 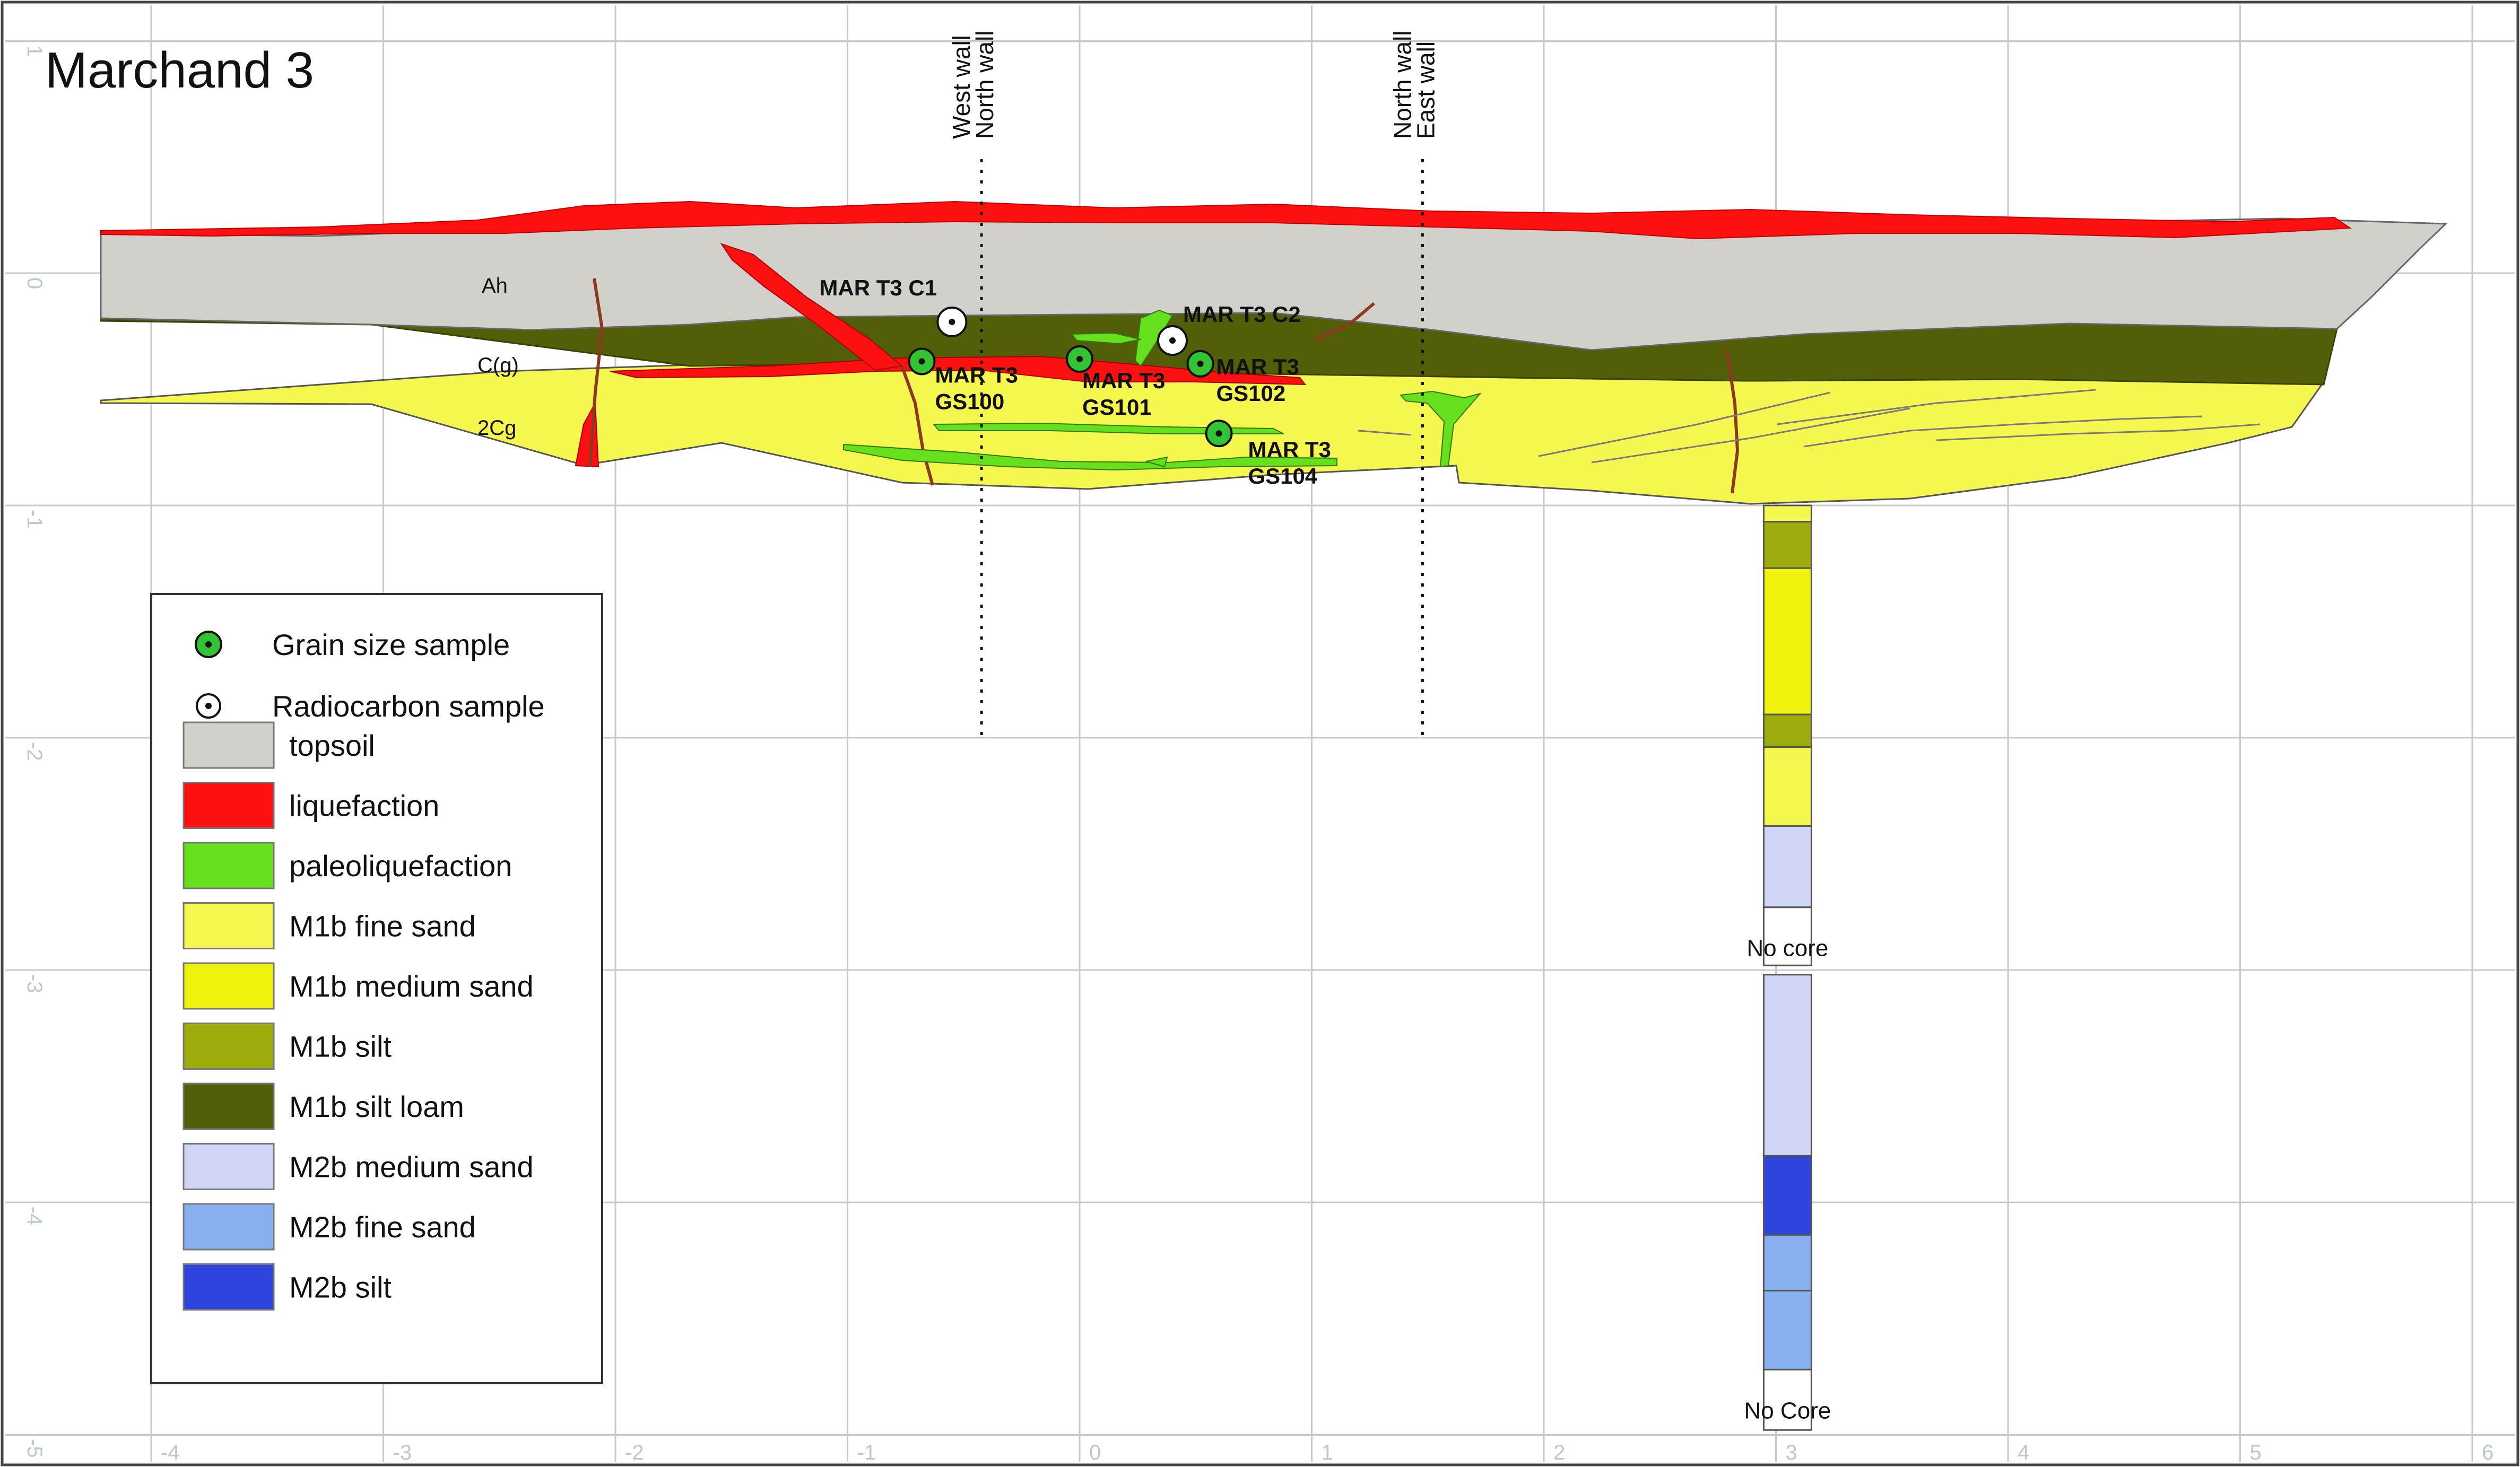 I want to click on legend-label: liquefaction, so click(x=364, y=806).